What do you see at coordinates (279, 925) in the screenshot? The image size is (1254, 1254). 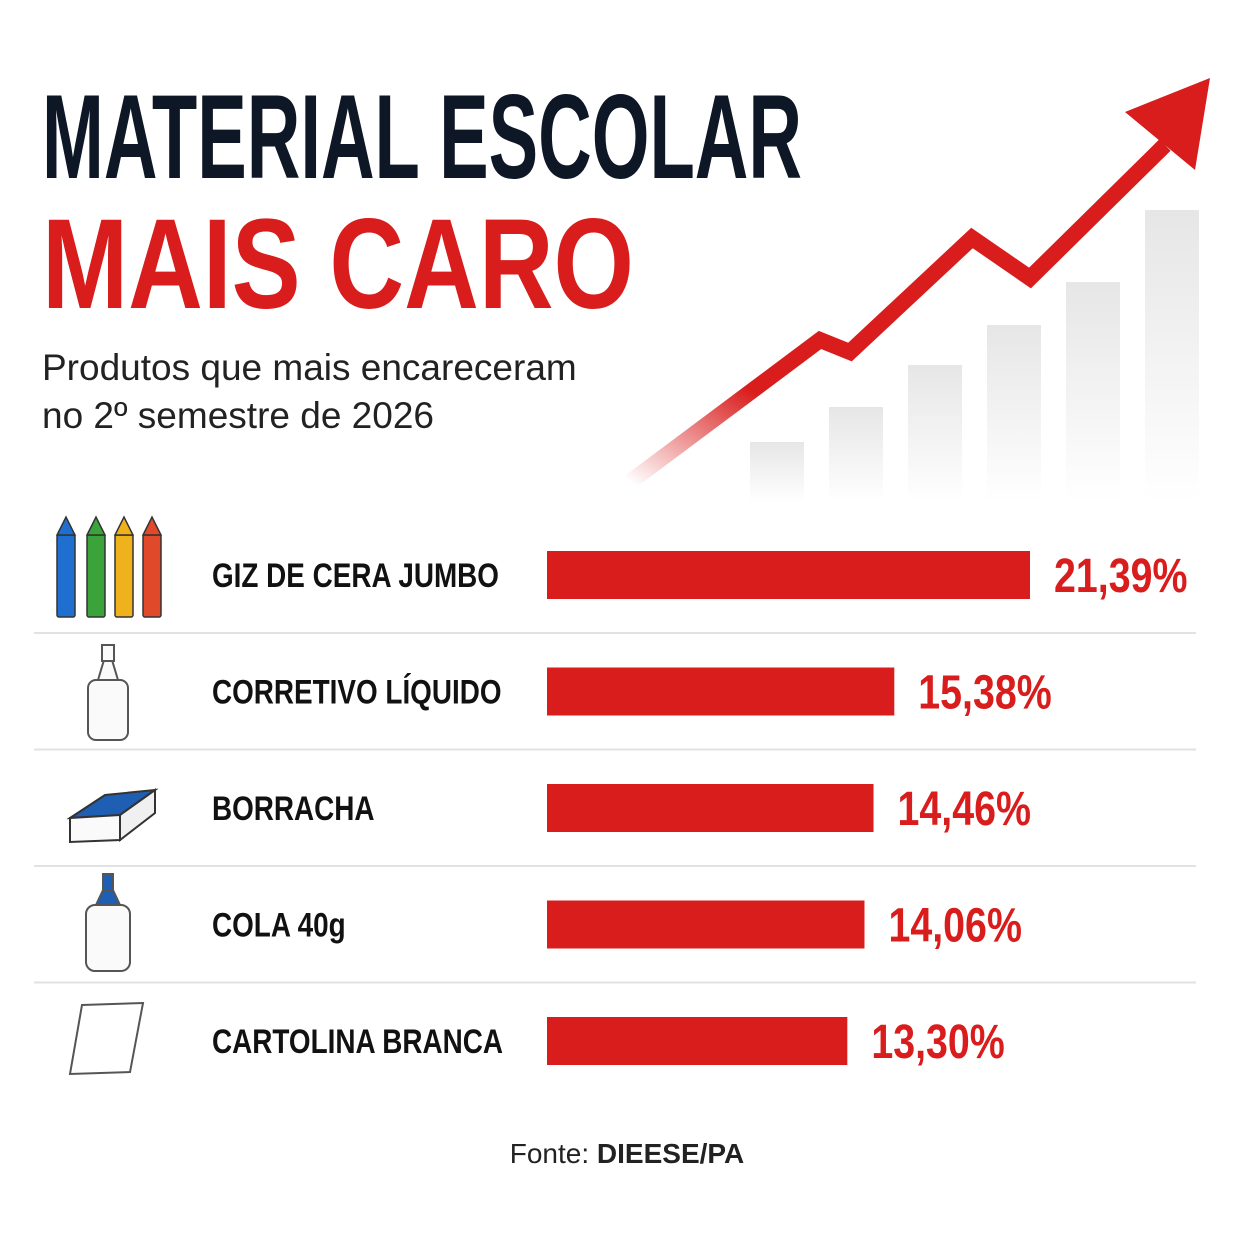 I see `category-label: COLA 40g` at bounding box center [279, 925].